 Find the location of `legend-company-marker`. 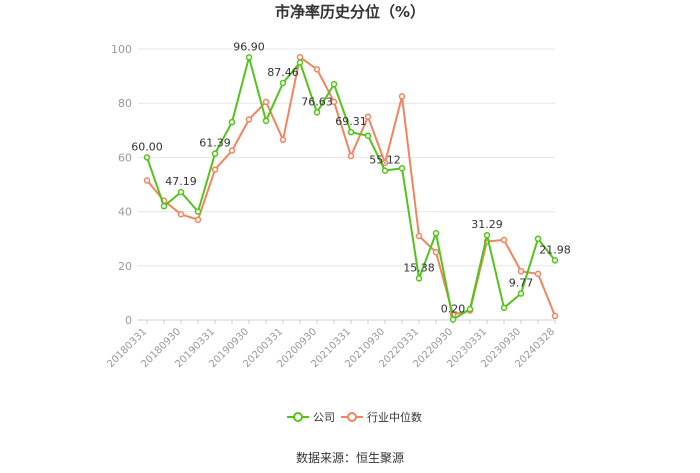

legend-company-marker is located at coordinates (298, 417).